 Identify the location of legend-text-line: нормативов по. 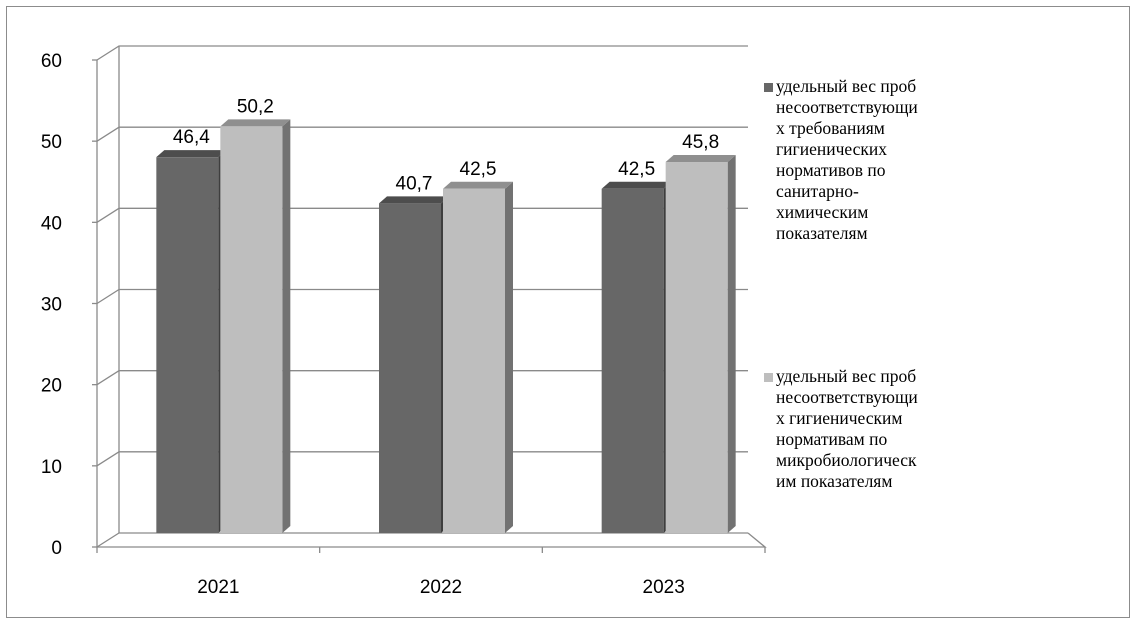
(831, 170).